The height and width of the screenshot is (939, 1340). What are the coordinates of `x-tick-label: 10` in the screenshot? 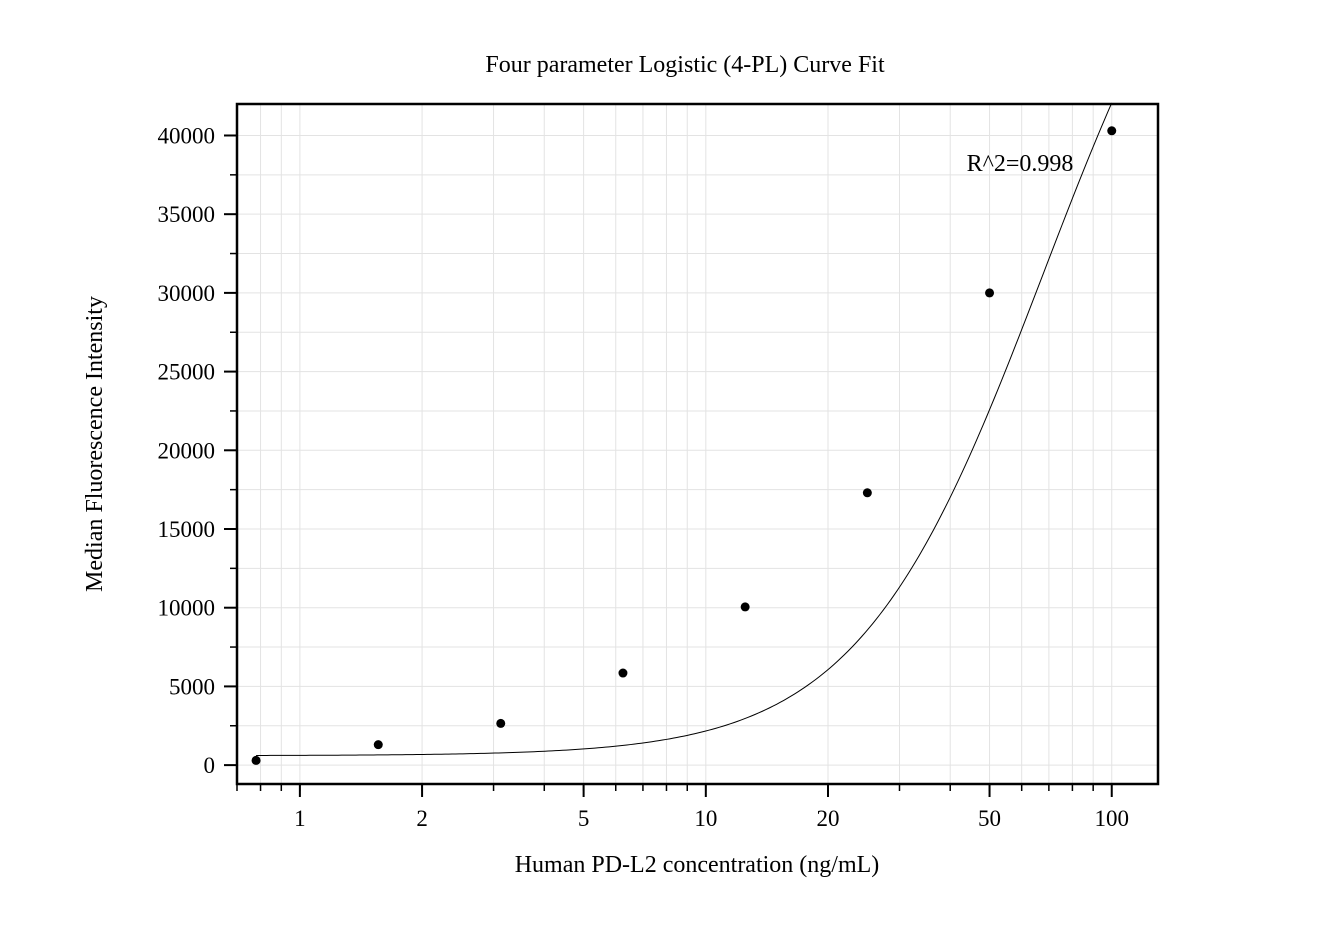 It's located at (705, 818).